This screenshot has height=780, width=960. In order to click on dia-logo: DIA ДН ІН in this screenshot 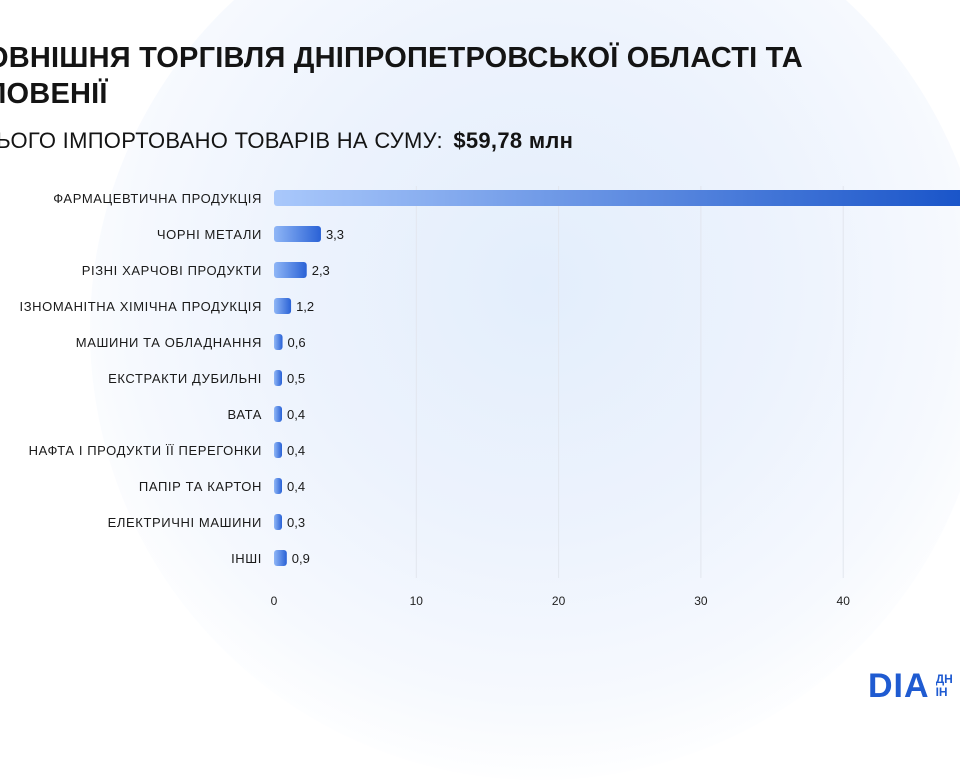, I will do `click(912, 686)`.